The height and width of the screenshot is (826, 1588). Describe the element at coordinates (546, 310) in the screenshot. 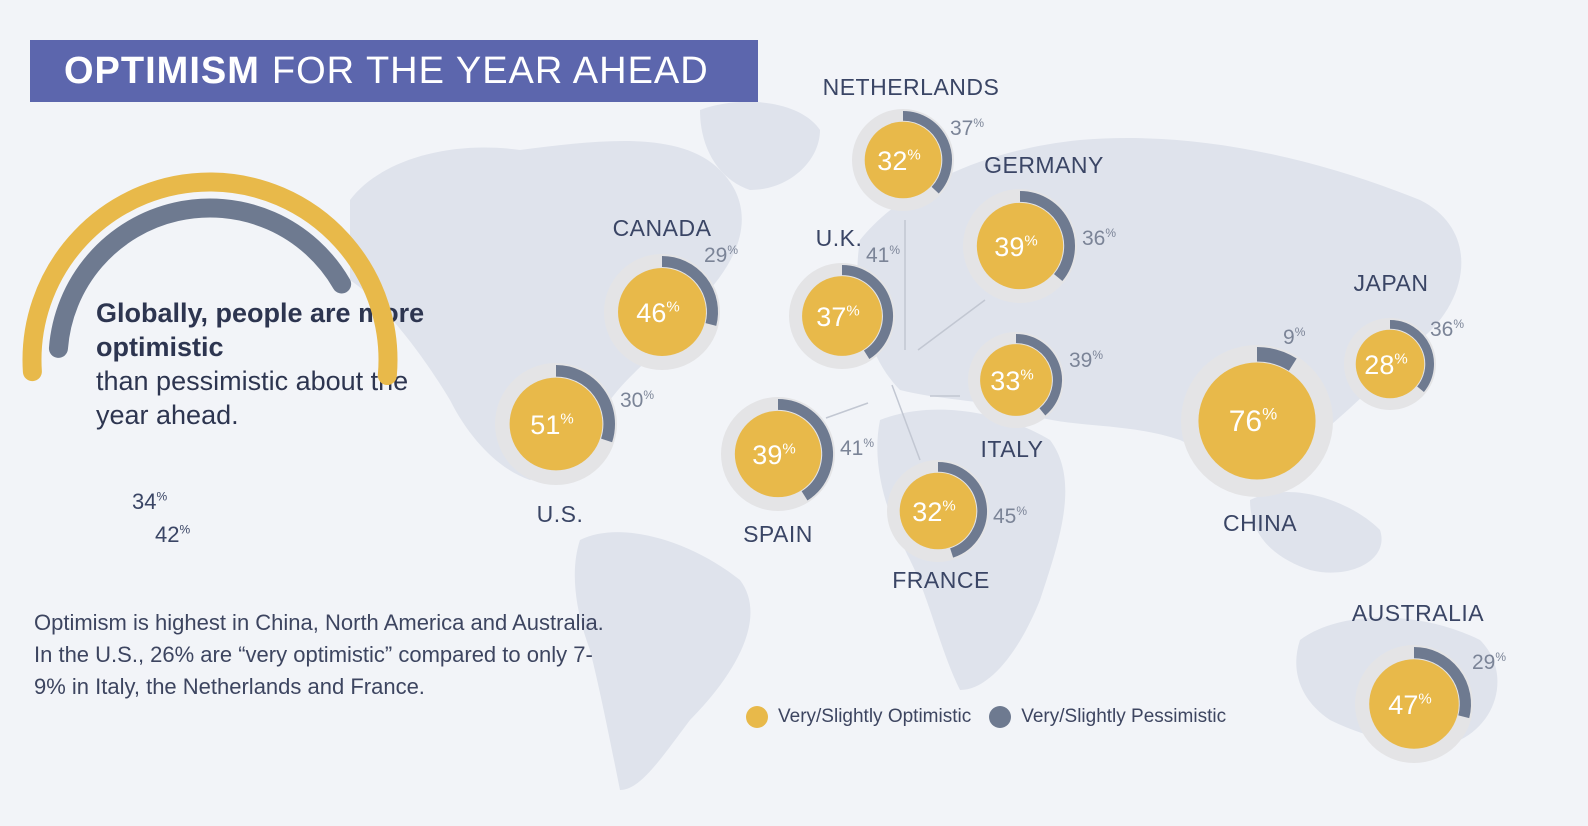

I see `map-north-america` at that location.